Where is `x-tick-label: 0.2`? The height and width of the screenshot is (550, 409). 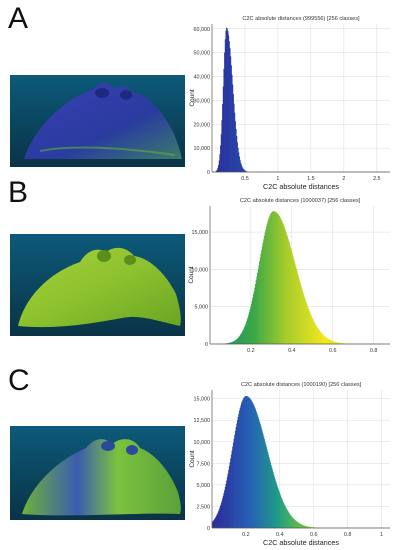 x-tick-label: 0.2 is located at coordinates (251, 351).